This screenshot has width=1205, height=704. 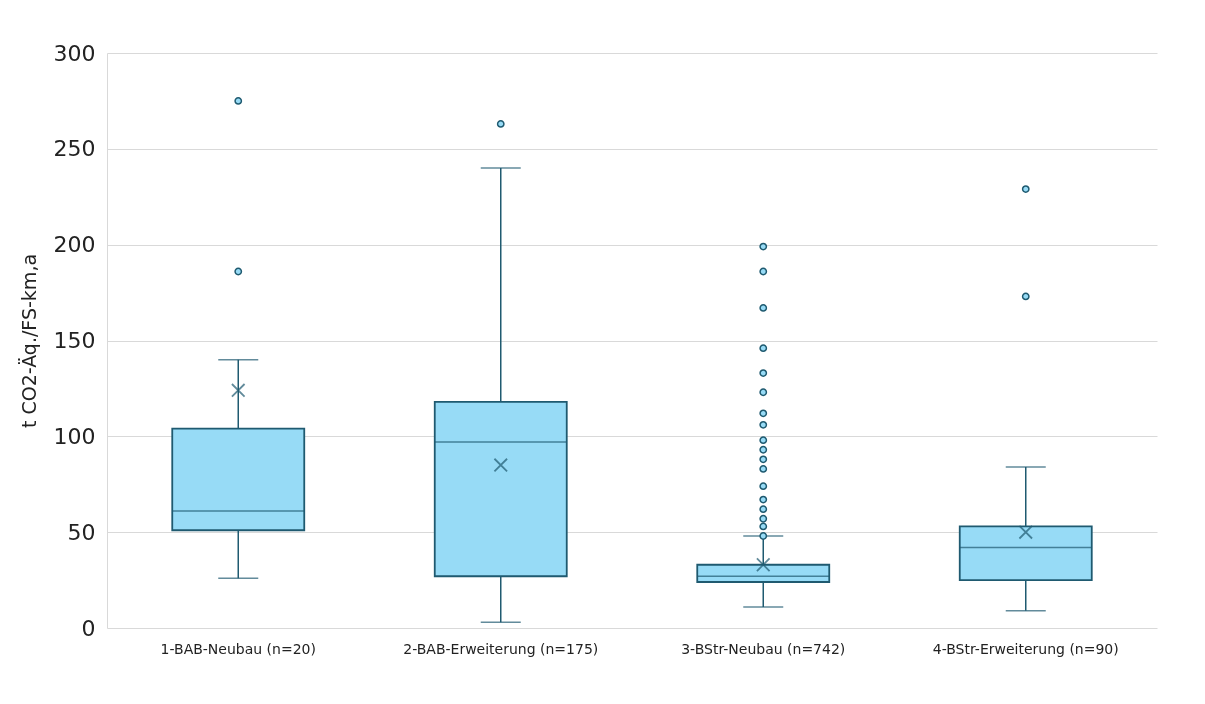 I want to click on x-tick-label: 2-BAB-Erweiterung (n=175), so click(x=501, y=648).